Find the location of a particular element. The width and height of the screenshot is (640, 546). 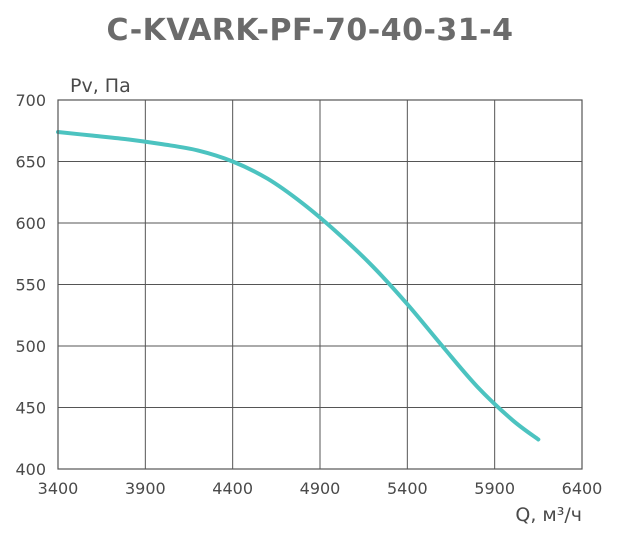

x-tick-label: 4900 is located at coordinates (320, 488).